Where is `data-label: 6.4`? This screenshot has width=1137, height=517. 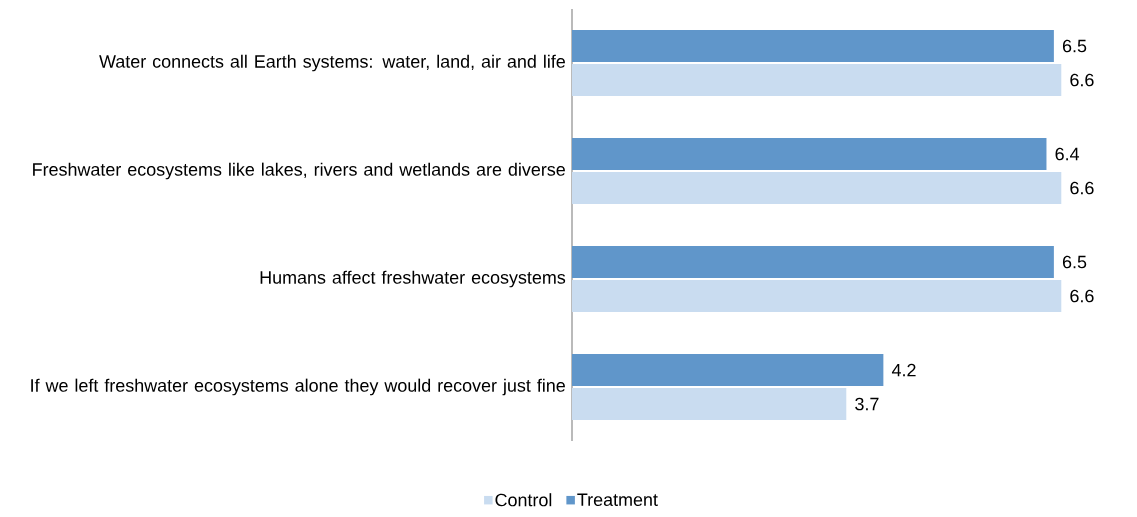
data-label: 6.4 is located at coordinates (1067, 154).